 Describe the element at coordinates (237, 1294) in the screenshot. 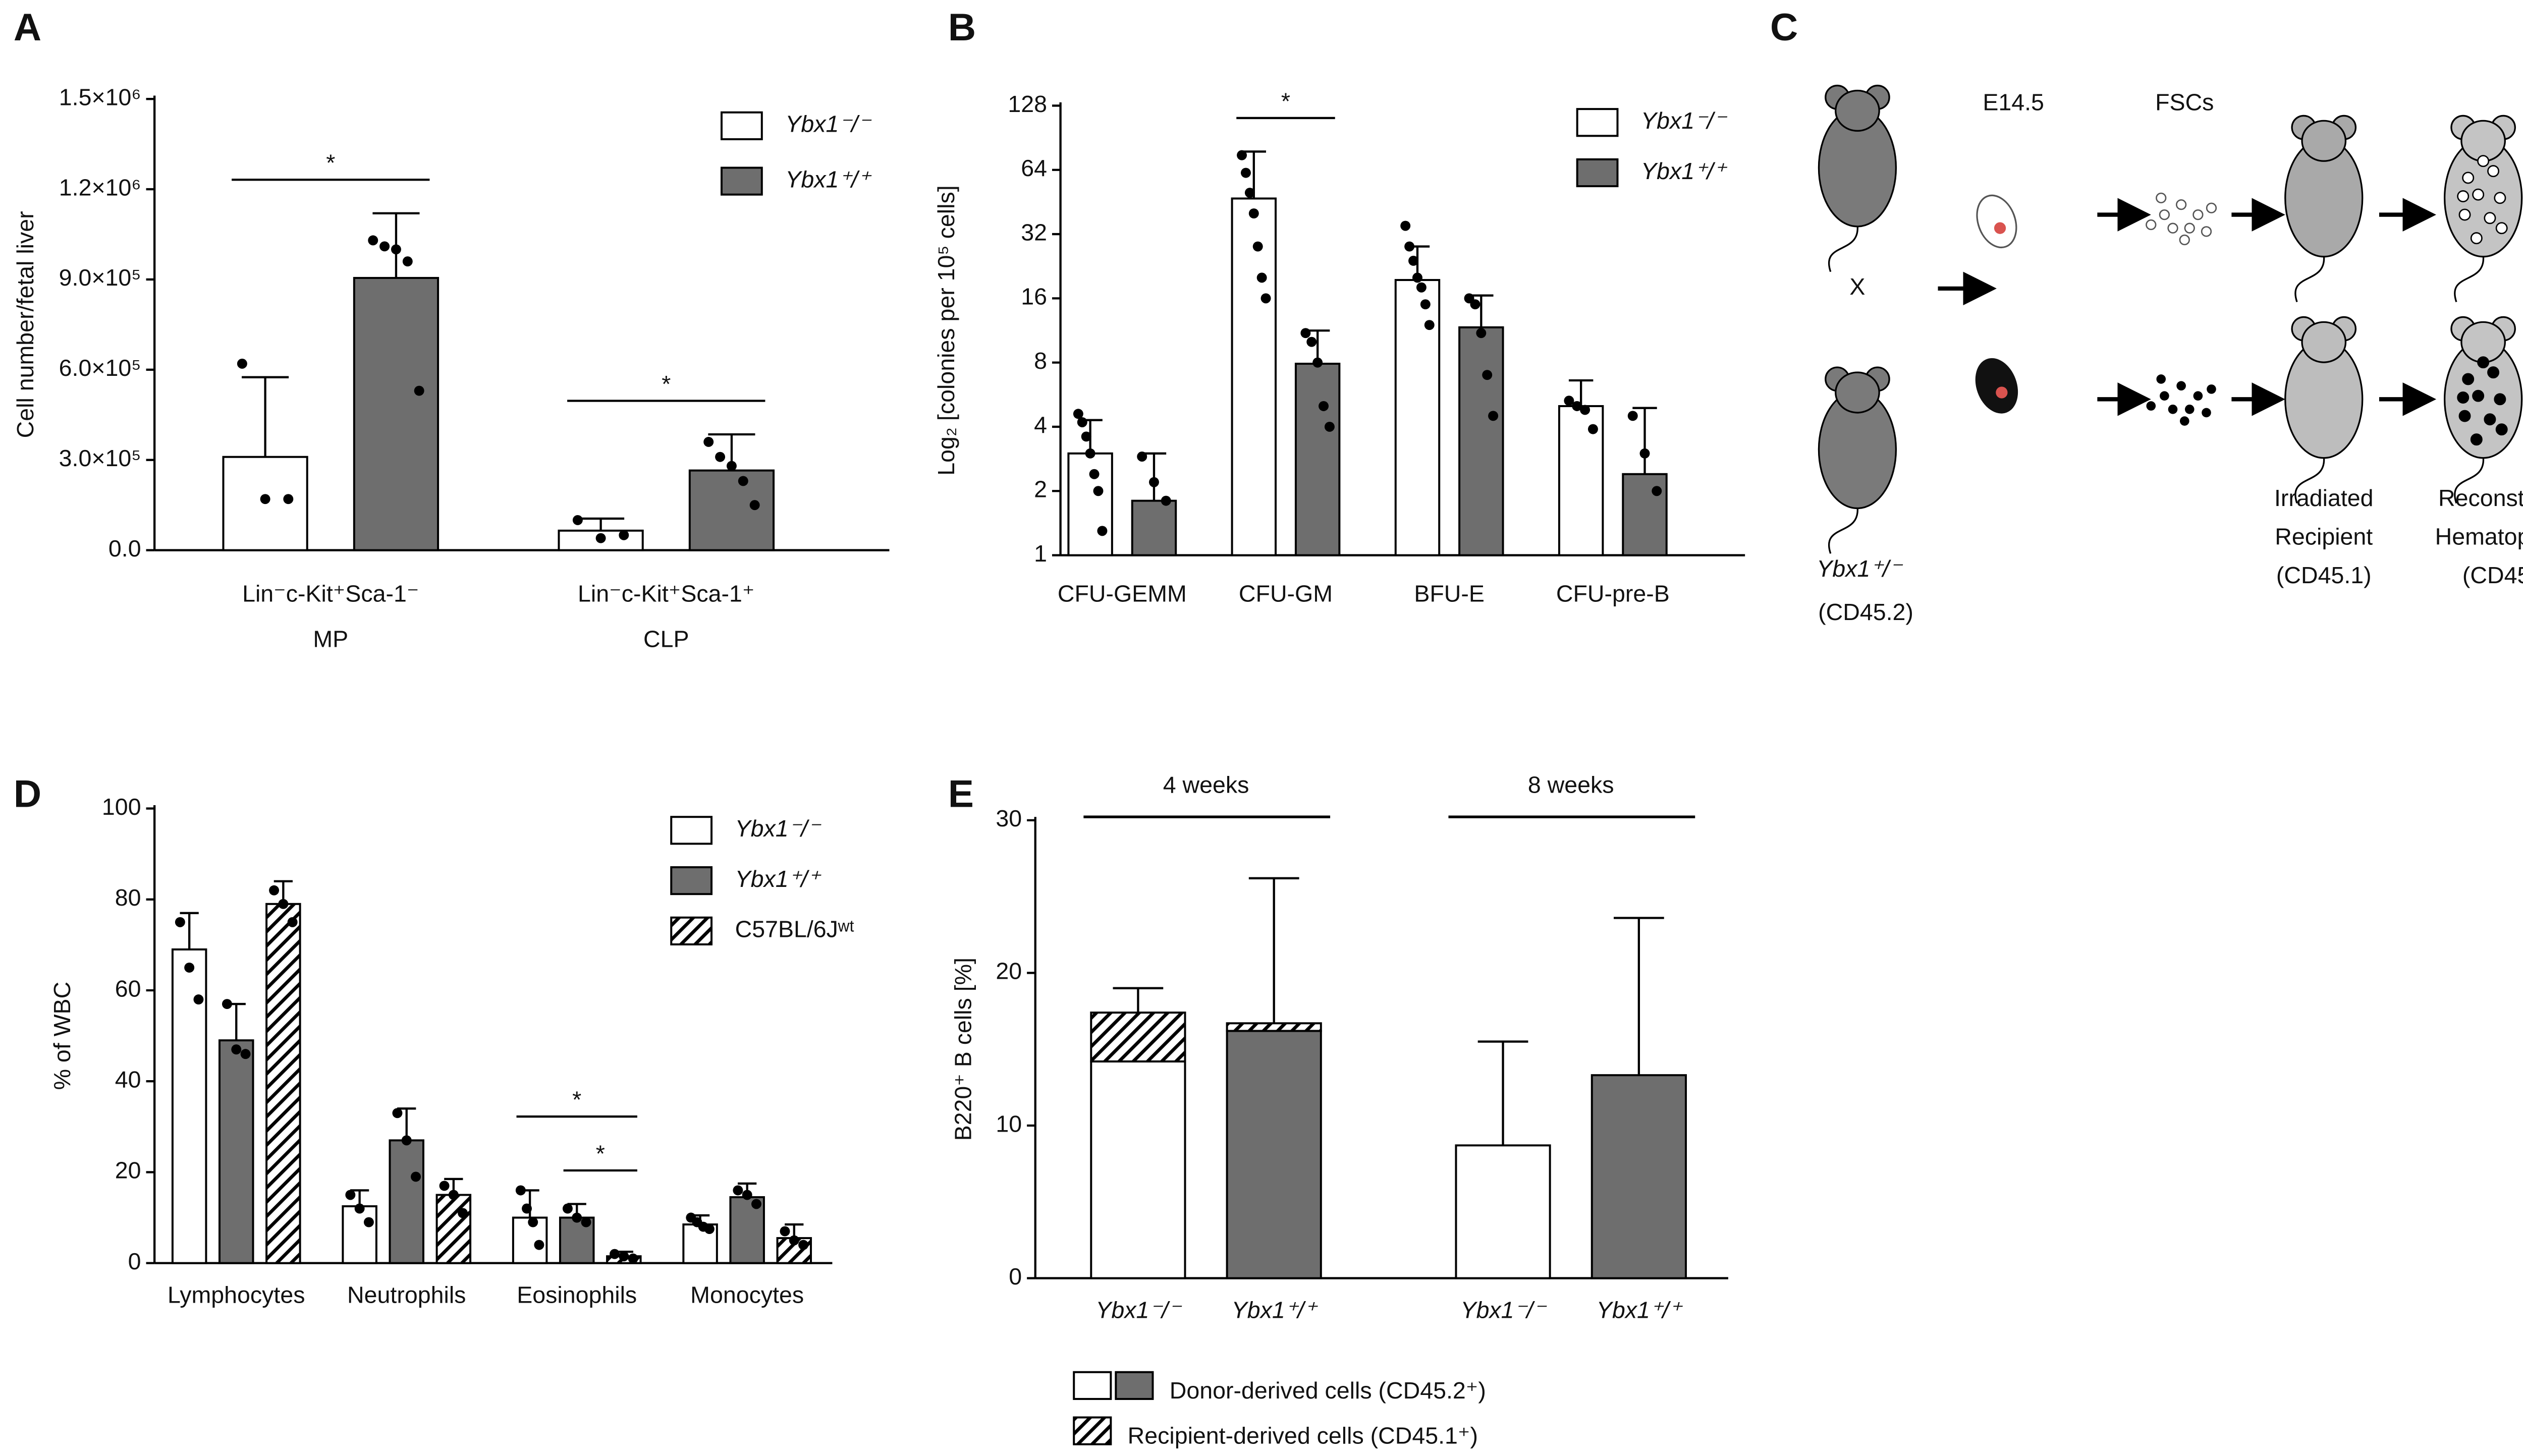

I see `x-tick-label: Lymphocytes` at that location.